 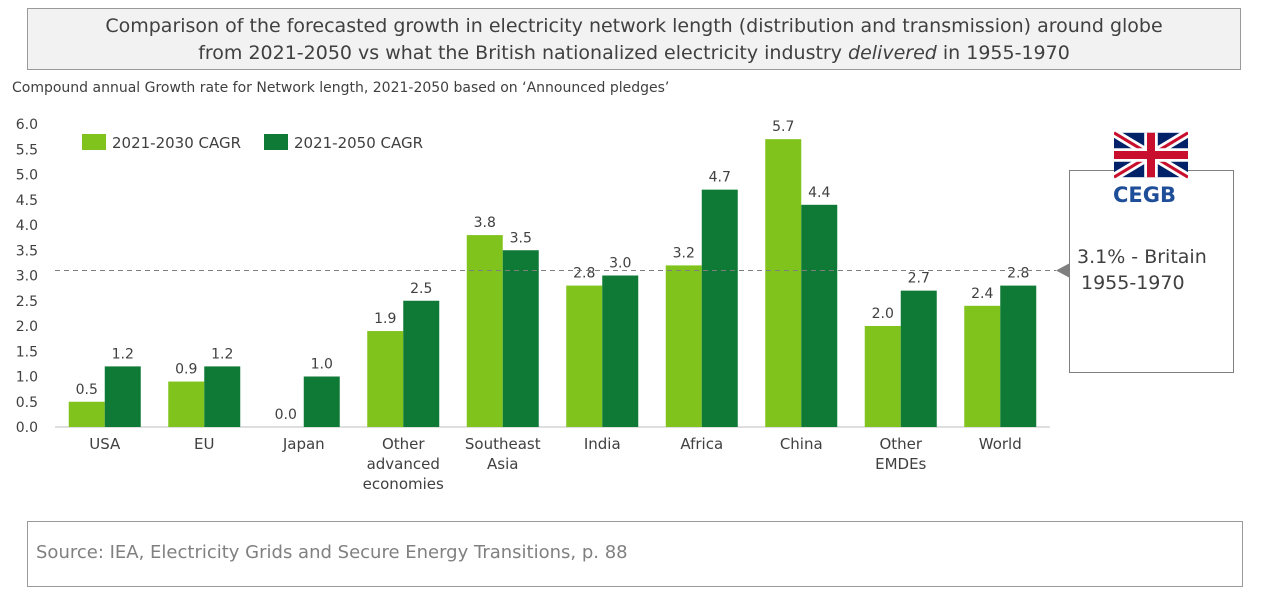 I want to click on y-tick-label: 0.0, so click(x=27, y=428).